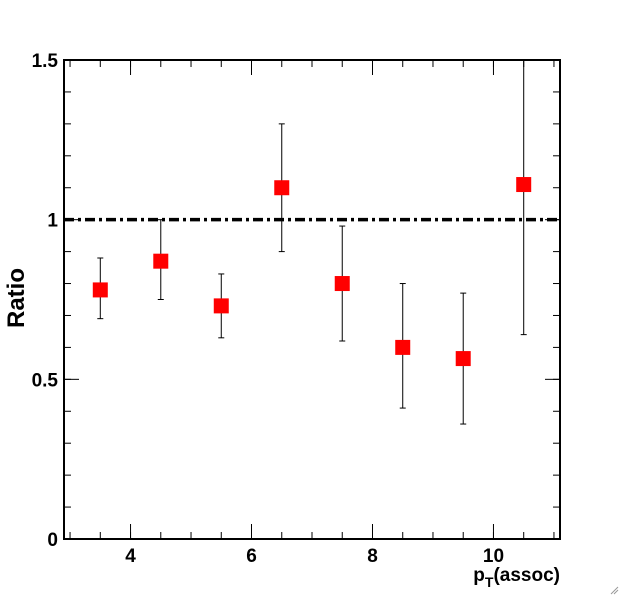 Image resolution: width=623 pixels, height=599 pixels. Describe the element at coordinates (479, 575) in the screenshot. I see `x-axis-title-p: p` at that location.